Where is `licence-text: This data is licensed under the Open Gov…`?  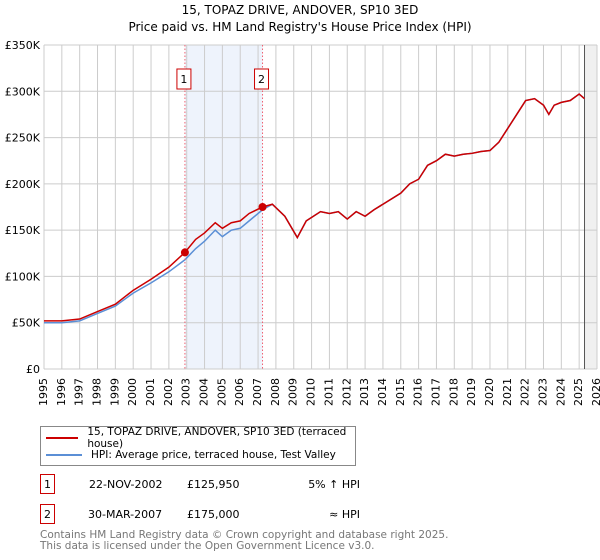
licence-text: This data is licensed under the Open Gov… is located at coordinates (207, 546).